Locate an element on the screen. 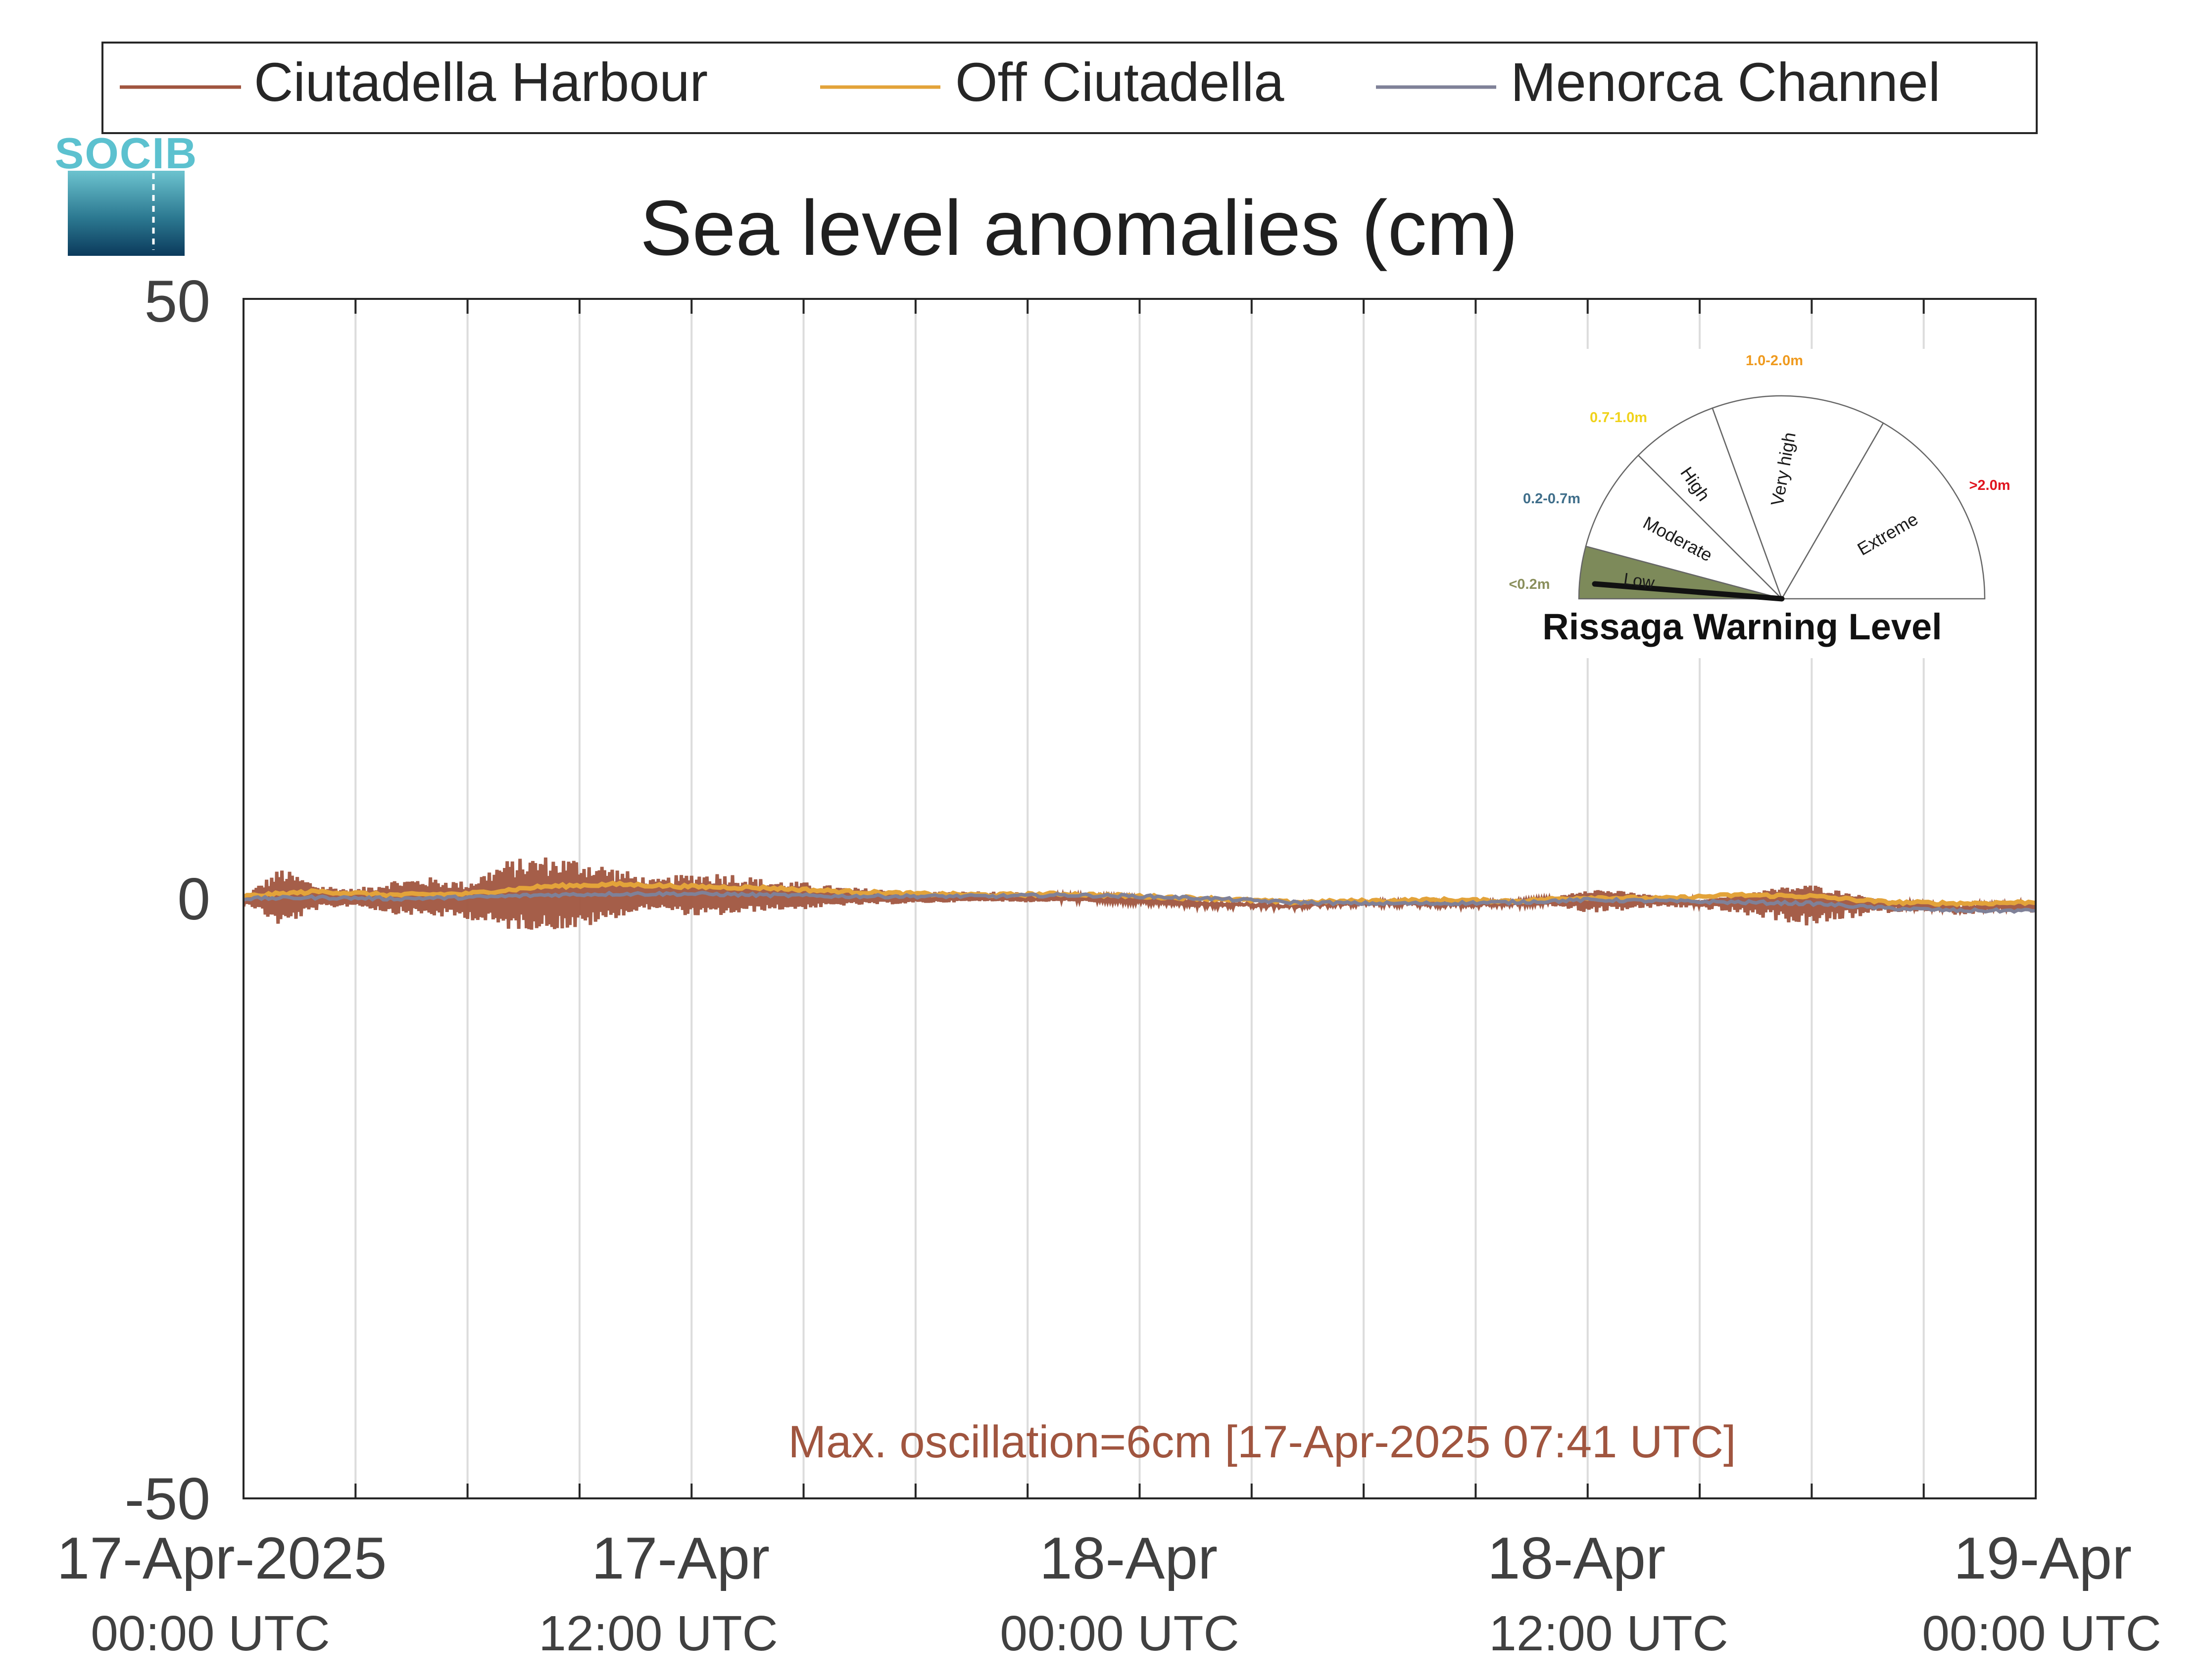  y-tick-label: -50 is located at coordinates (167, 1499).